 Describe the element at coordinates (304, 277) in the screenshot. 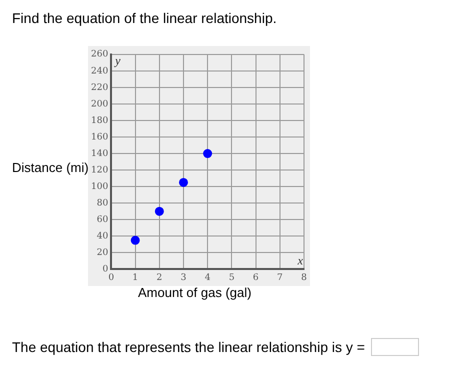

I see `x-tick-label: 8` at that location.